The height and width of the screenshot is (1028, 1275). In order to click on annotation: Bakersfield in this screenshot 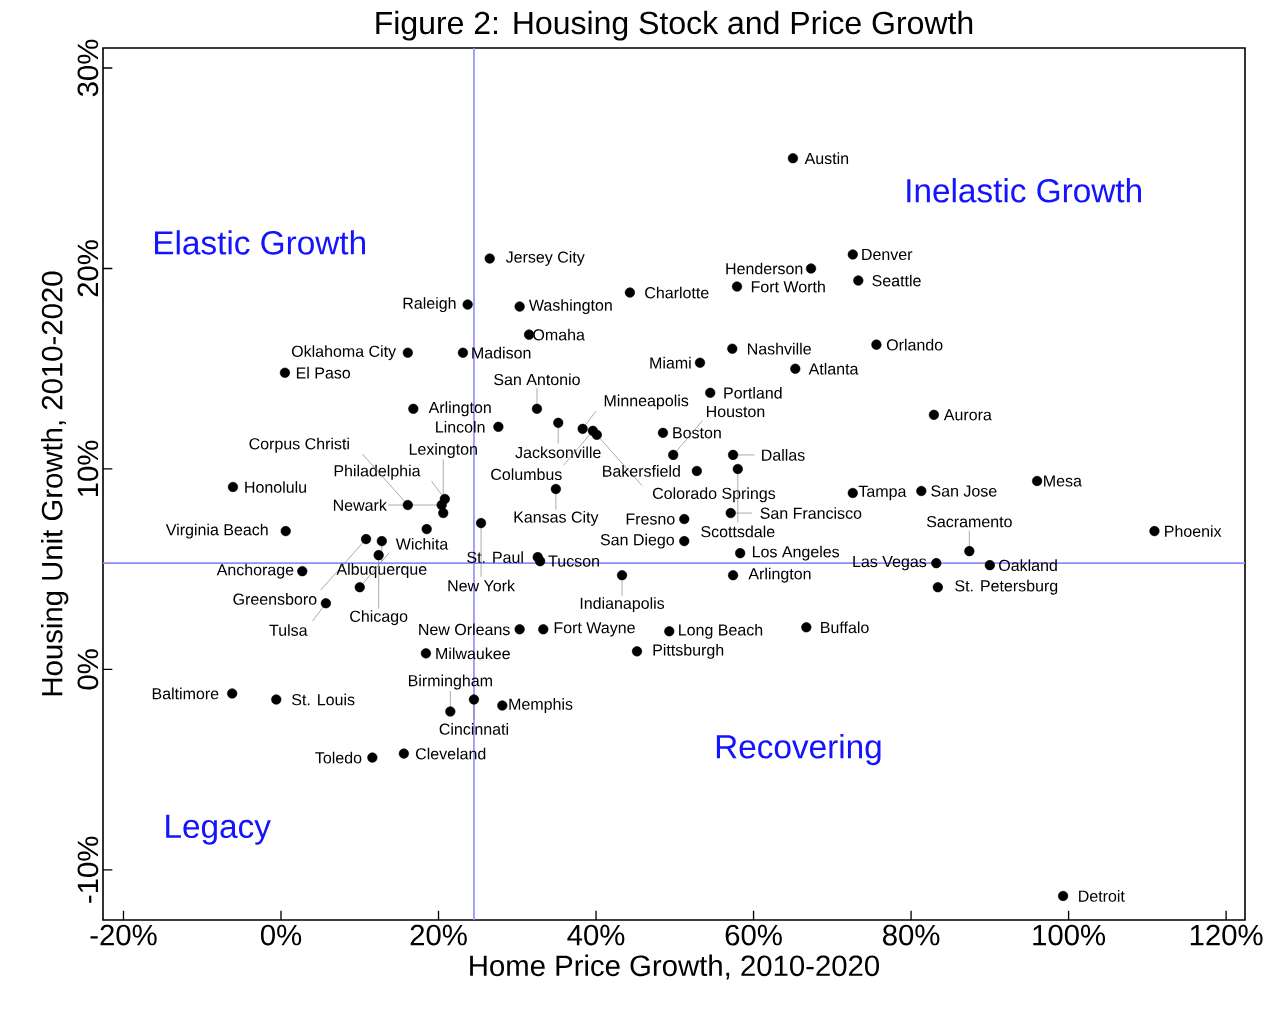, I will do `click(641, 471)`.